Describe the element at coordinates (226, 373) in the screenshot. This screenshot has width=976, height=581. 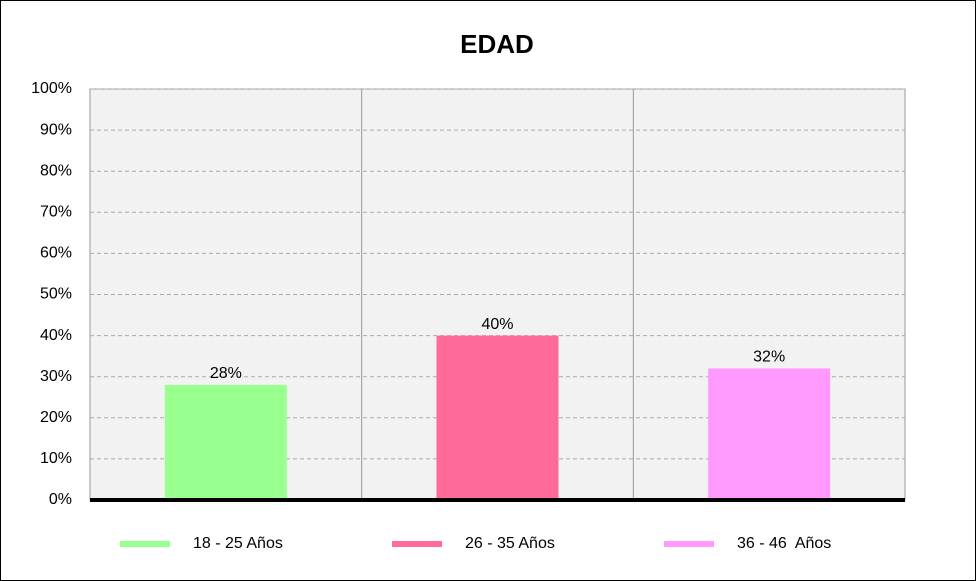
I see `value-label: 28%` at that location.